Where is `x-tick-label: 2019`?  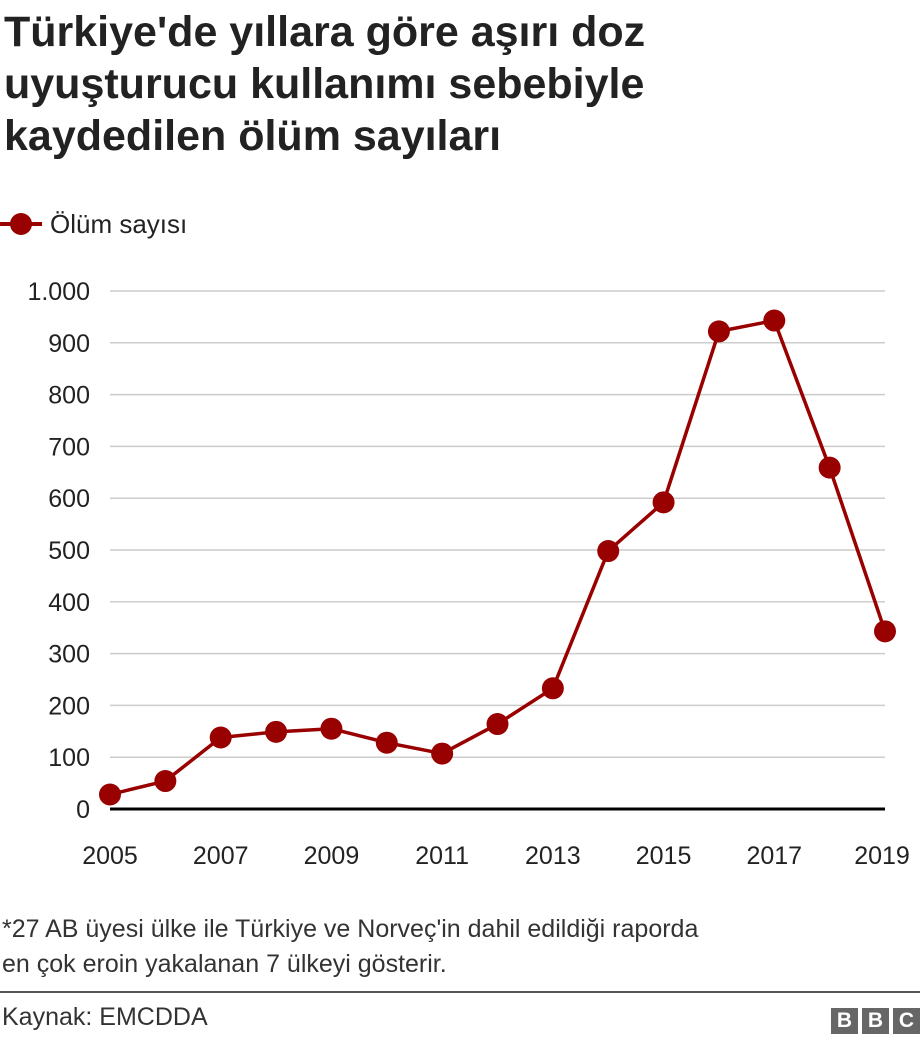
x-tick-label: 2019 is located at coordinates (882, 856).